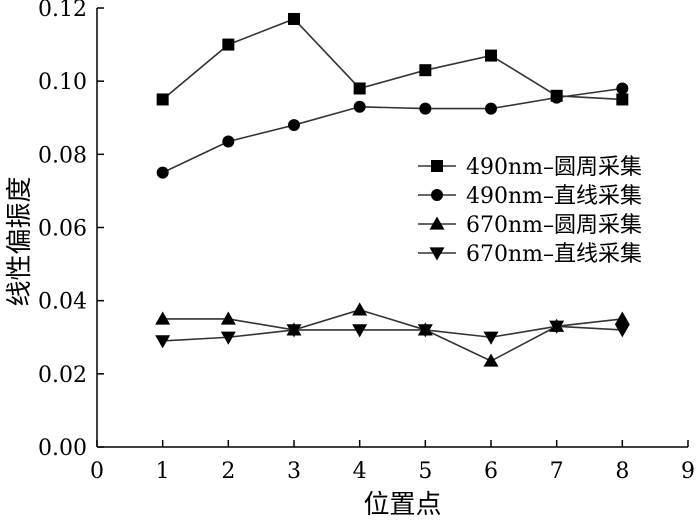 This screenshot has height=521, width=700. I want to click on legend-item: 490nm–直线采集, so click(530, 196).